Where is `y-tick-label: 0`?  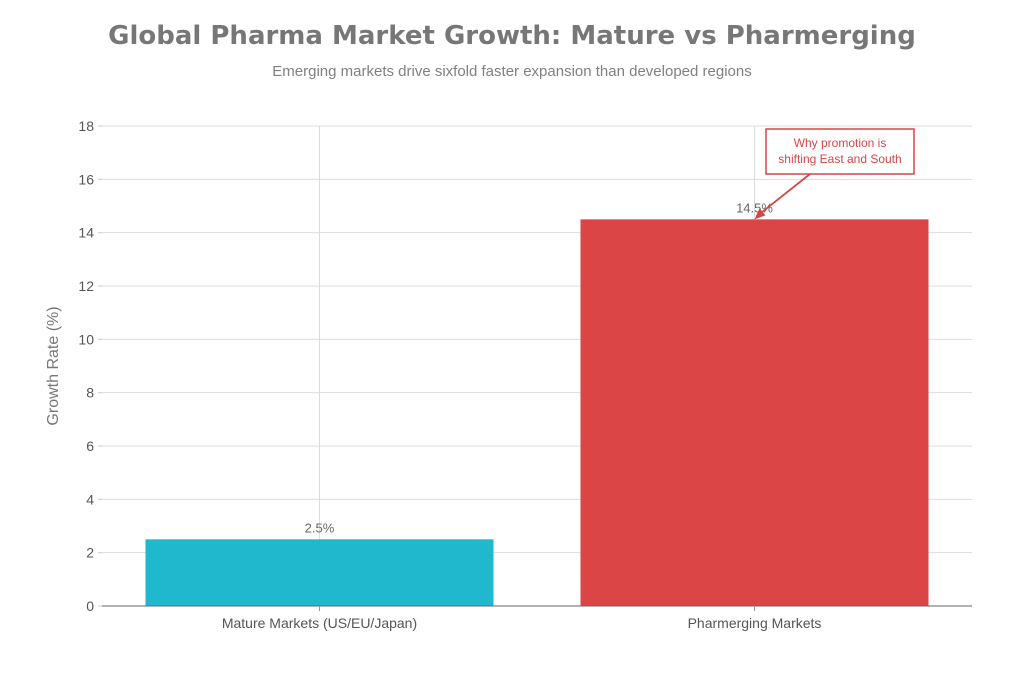 y-tick-label: 0 is located at coordinates (90, 606).